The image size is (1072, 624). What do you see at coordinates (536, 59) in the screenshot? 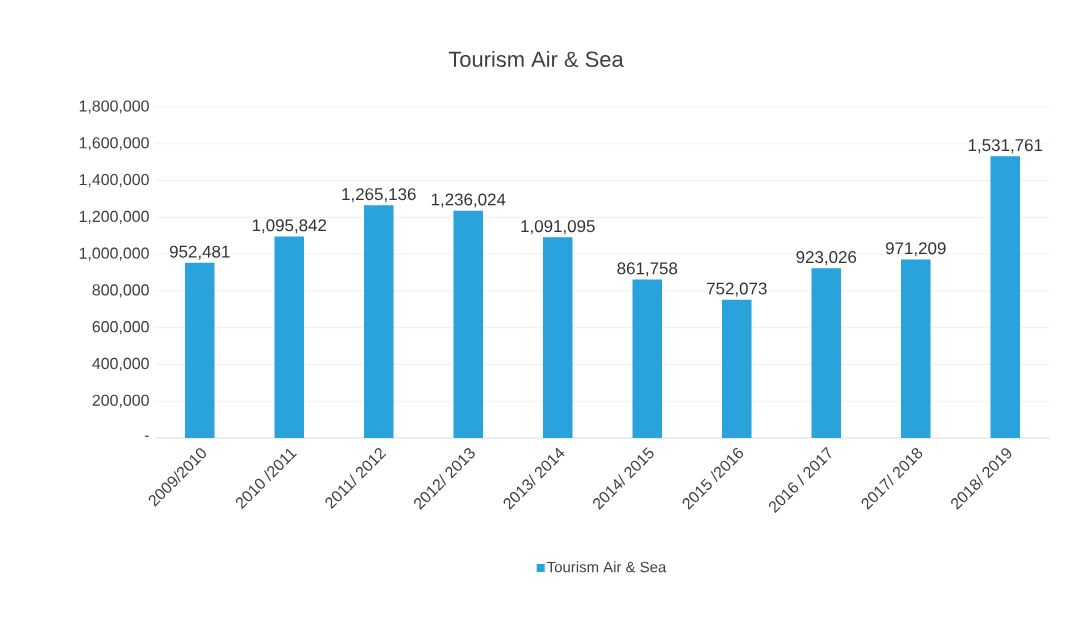
I see `chart-title: Tourism Air & Sea` at bounding box center [536, 59].